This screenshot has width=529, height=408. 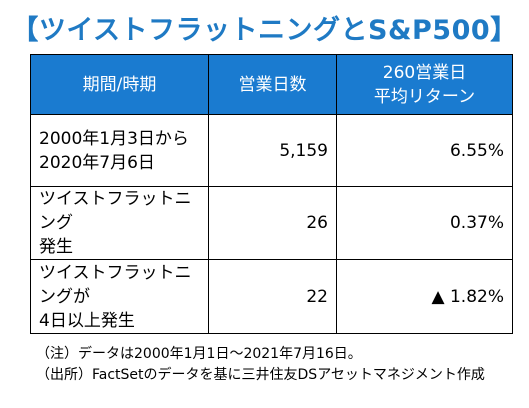 I want to click on cell-period: ツイストフラットニング 発生, so click(x=119, y=223).